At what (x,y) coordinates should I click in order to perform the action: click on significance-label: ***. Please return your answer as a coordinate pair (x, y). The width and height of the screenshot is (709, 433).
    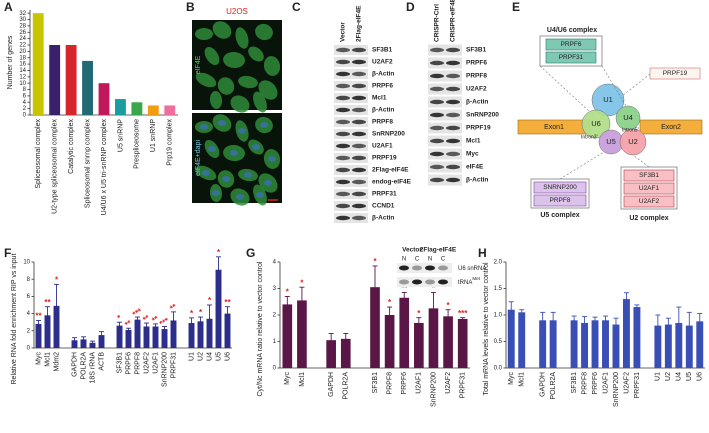
    Looking at the image, I should click on (164, 321).